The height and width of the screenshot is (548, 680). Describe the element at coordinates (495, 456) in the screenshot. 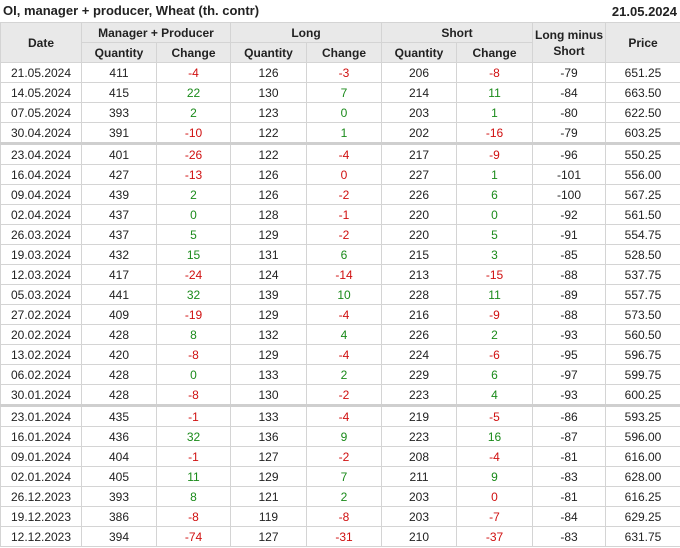

I see `short-change-cell: -4` at that location.